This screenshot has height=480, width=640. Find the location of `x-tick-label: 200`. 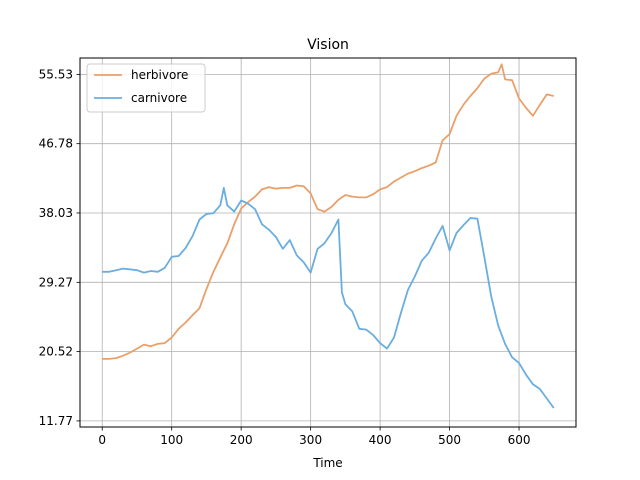

x-tick-label: 200 is located at coordinates (241, 440).